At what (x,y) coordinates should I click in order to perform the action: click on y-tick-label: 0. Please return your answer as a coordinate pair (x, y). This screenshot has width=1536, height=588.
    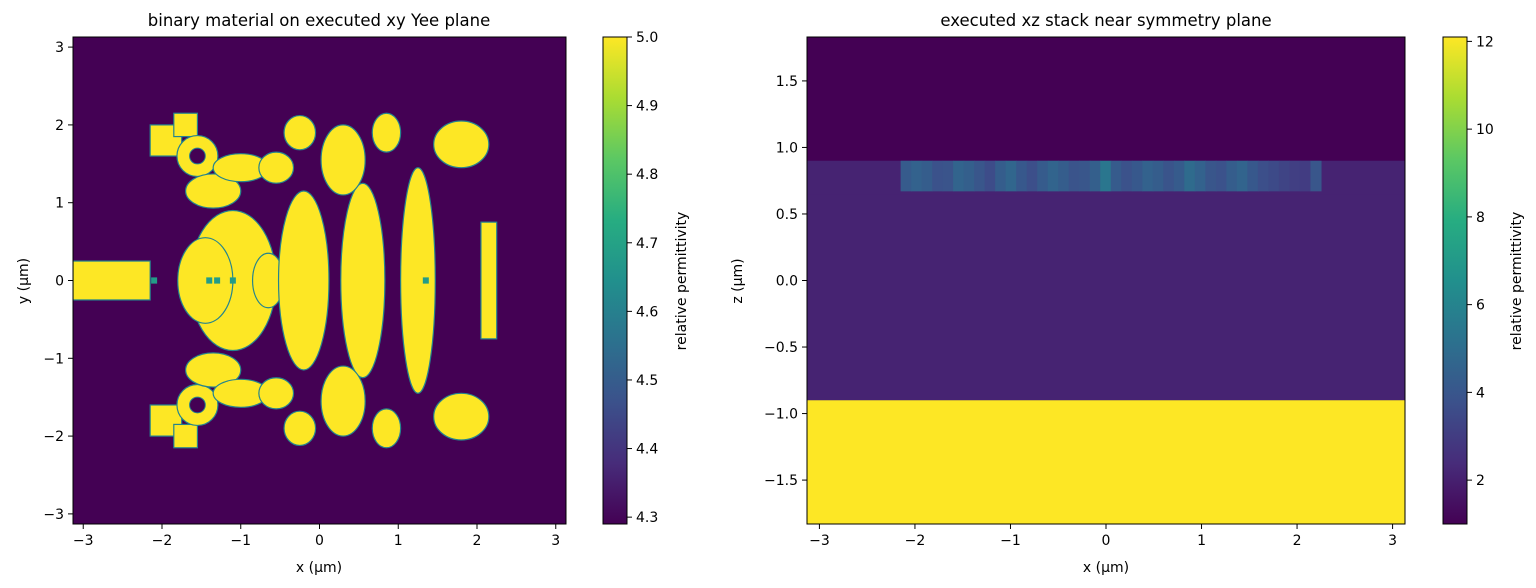
    Looking at the image, I should click on (59, 282).